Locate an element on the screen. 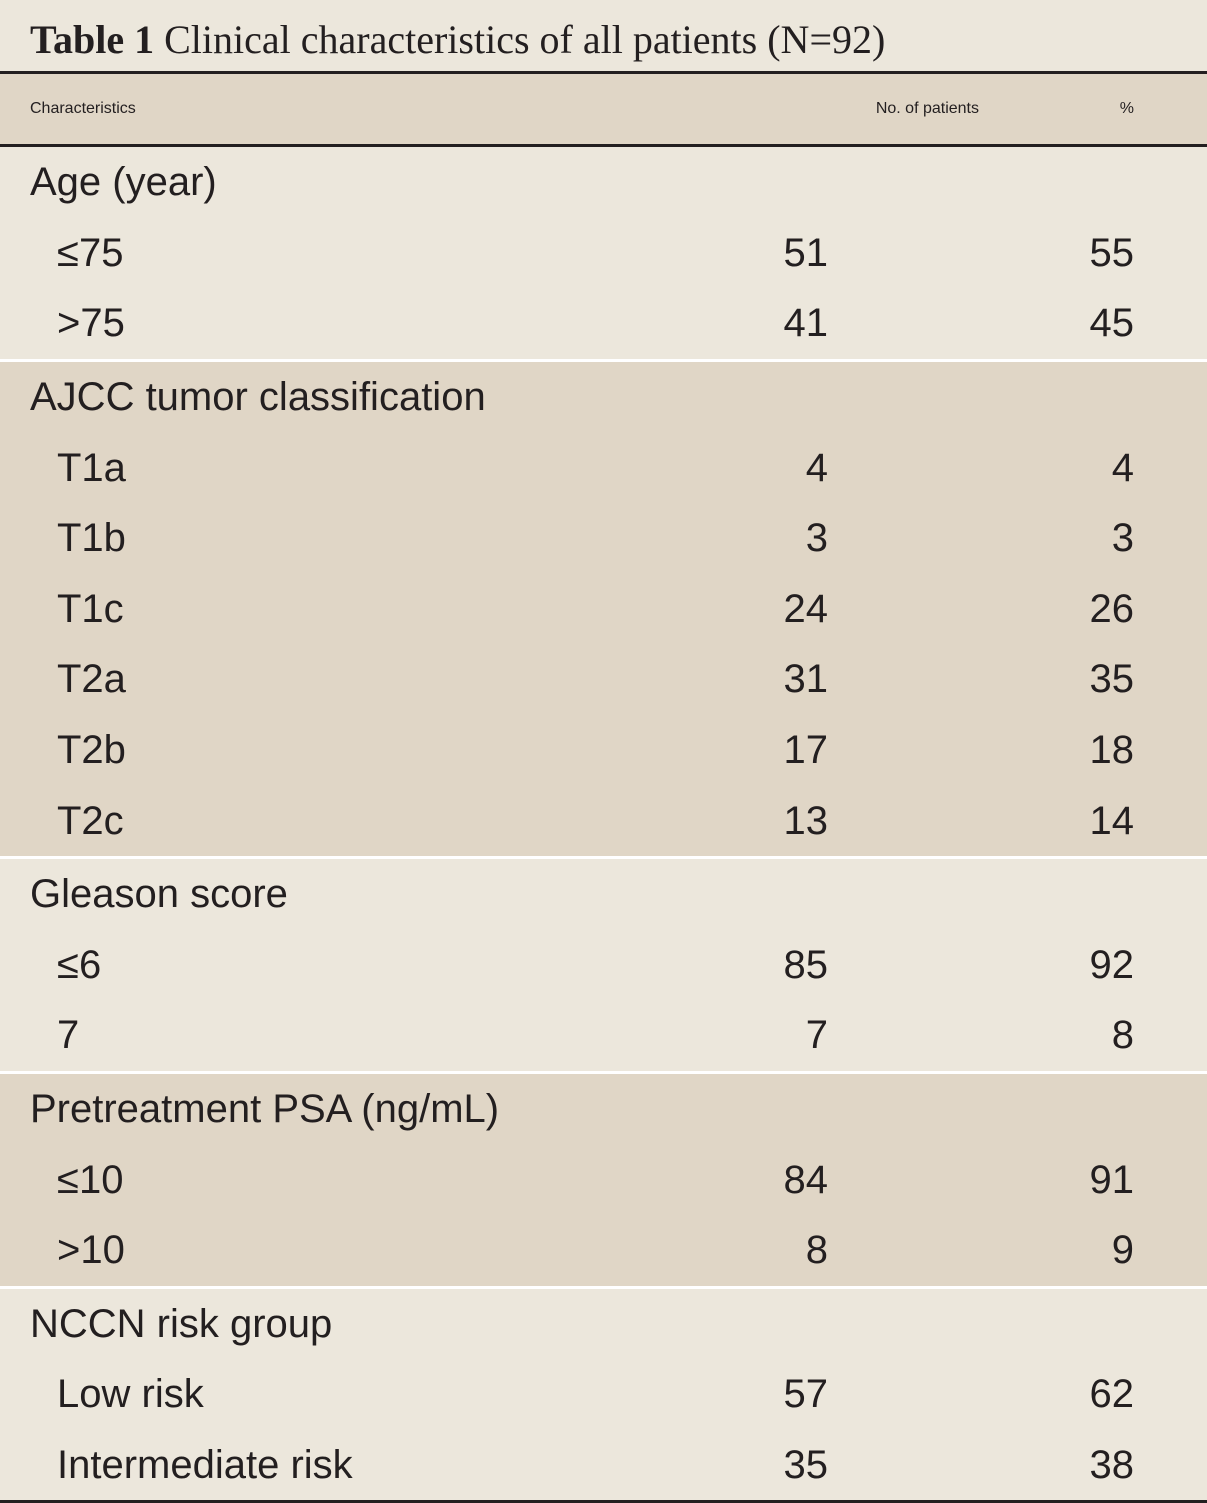 This screenshot has height=1503, width=1207. row-percent: 26 is located at coordinates (1112, 609).